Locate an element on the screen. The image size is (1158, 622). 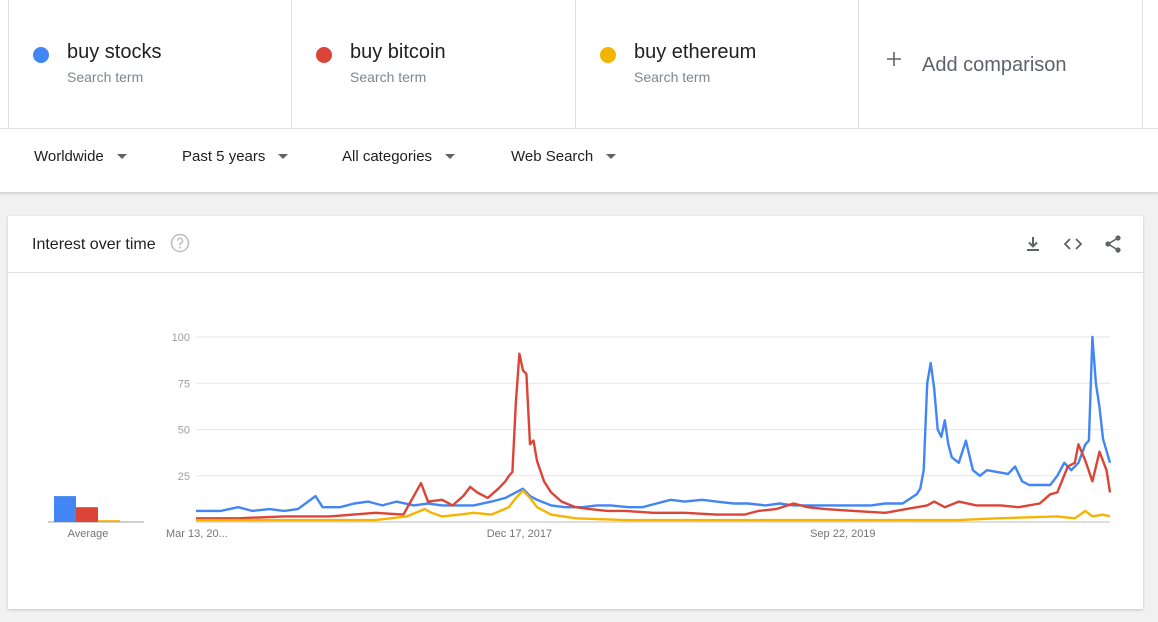
x-tick-label: Sep 22, 2019 is located at coordinates (842, 534).